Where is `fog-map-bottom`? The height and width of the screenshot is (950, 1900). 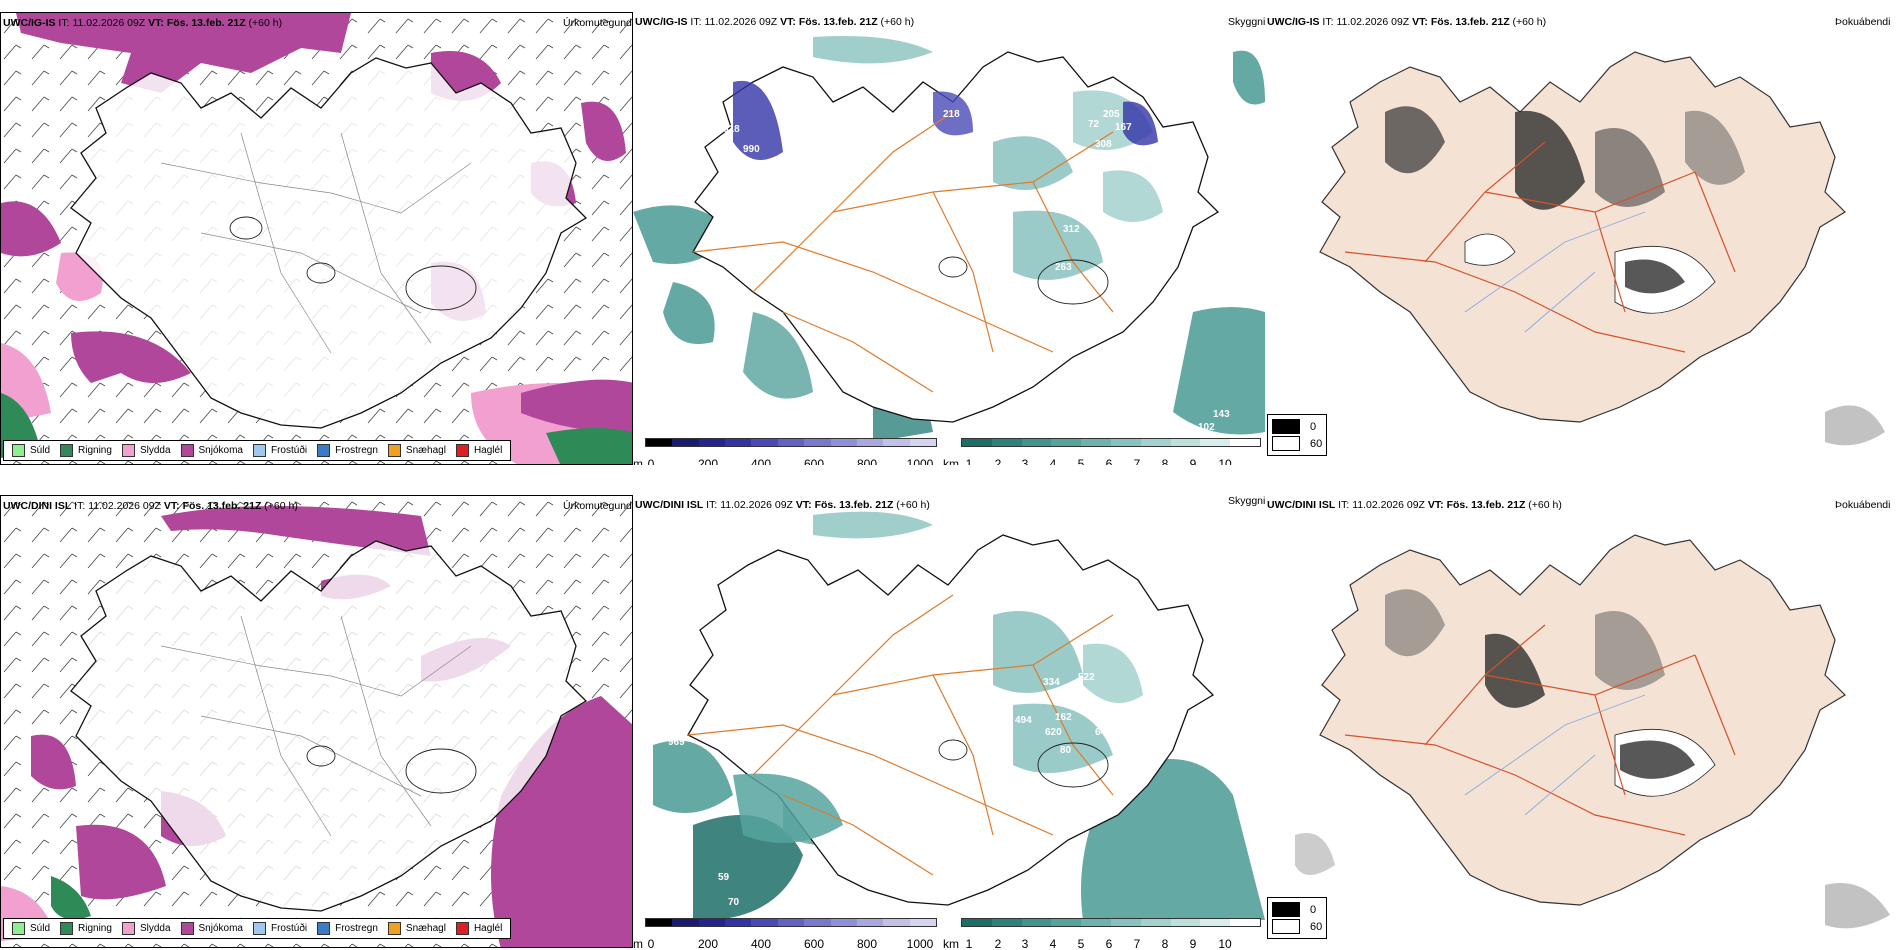 fog-map-bottom is located at coordinates (1592, 731).